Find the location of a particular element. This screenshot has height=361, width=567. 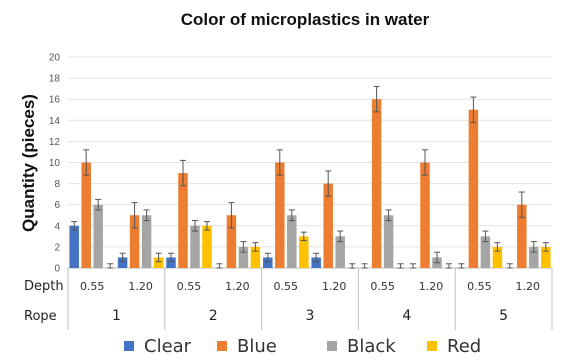

y-tick-label: 0 is located at coordinates (57, 269).